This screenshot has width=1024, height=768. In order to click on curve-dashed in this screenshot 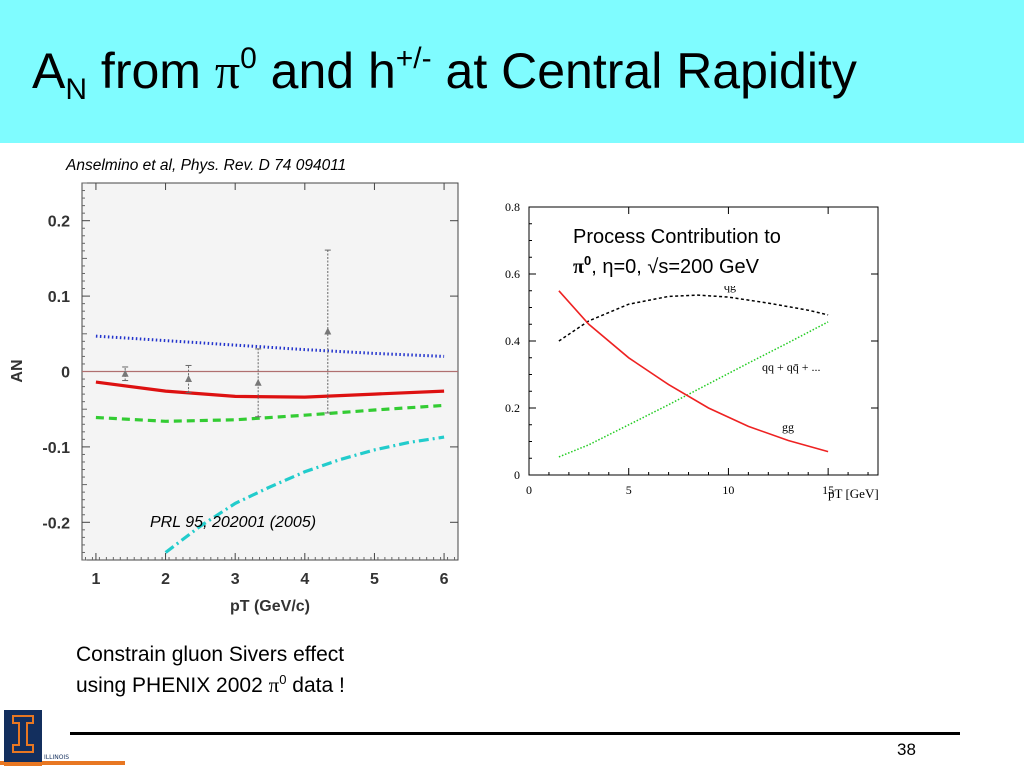, I will do `click(270, 413)`.